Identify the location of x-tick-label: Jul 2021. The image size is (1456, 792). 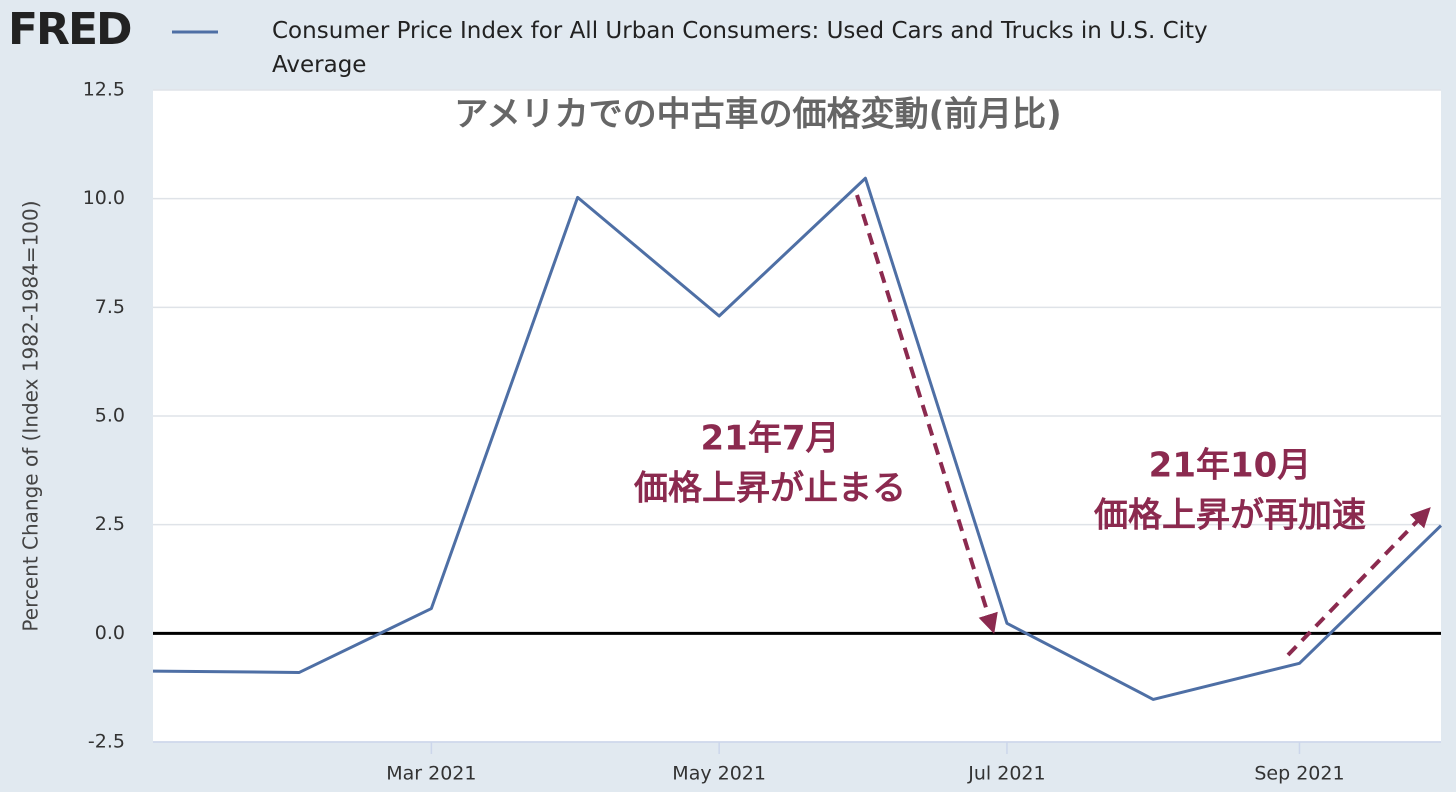
(1006, 774).